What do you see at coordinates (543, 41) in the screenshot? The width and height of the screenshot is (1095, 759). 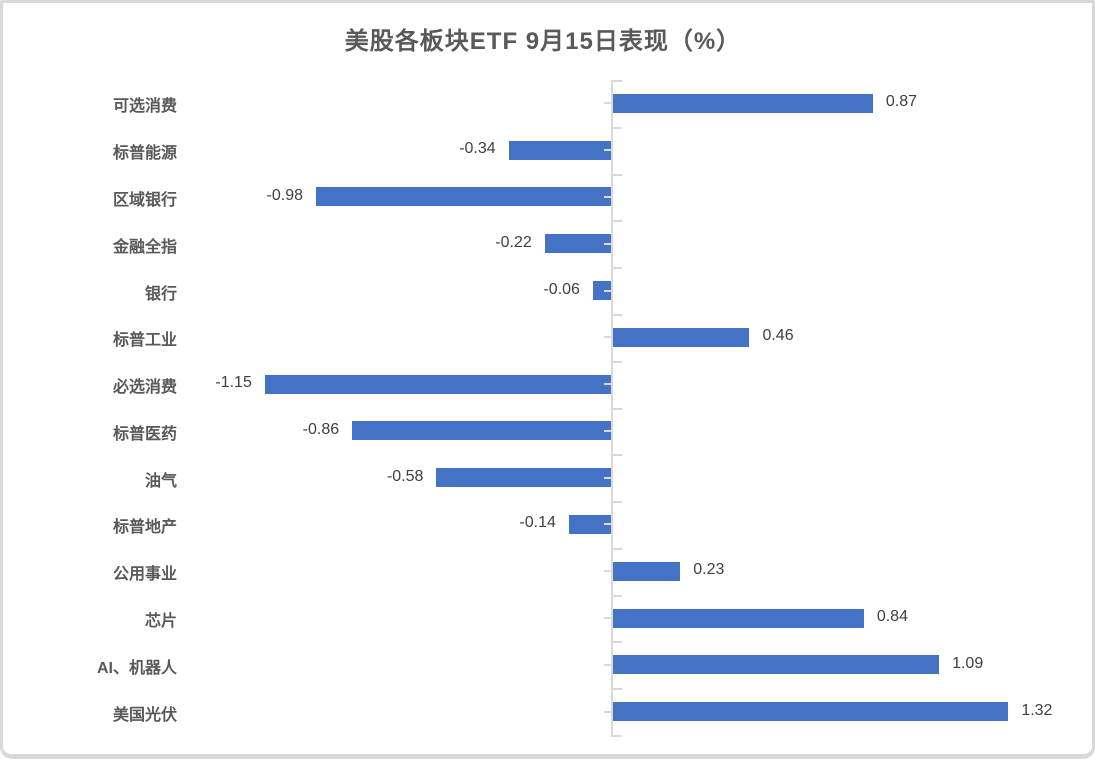 I see `chart-title: 美股各板块ETF 9月15日表现（%）` at bounding box center [543, 41].